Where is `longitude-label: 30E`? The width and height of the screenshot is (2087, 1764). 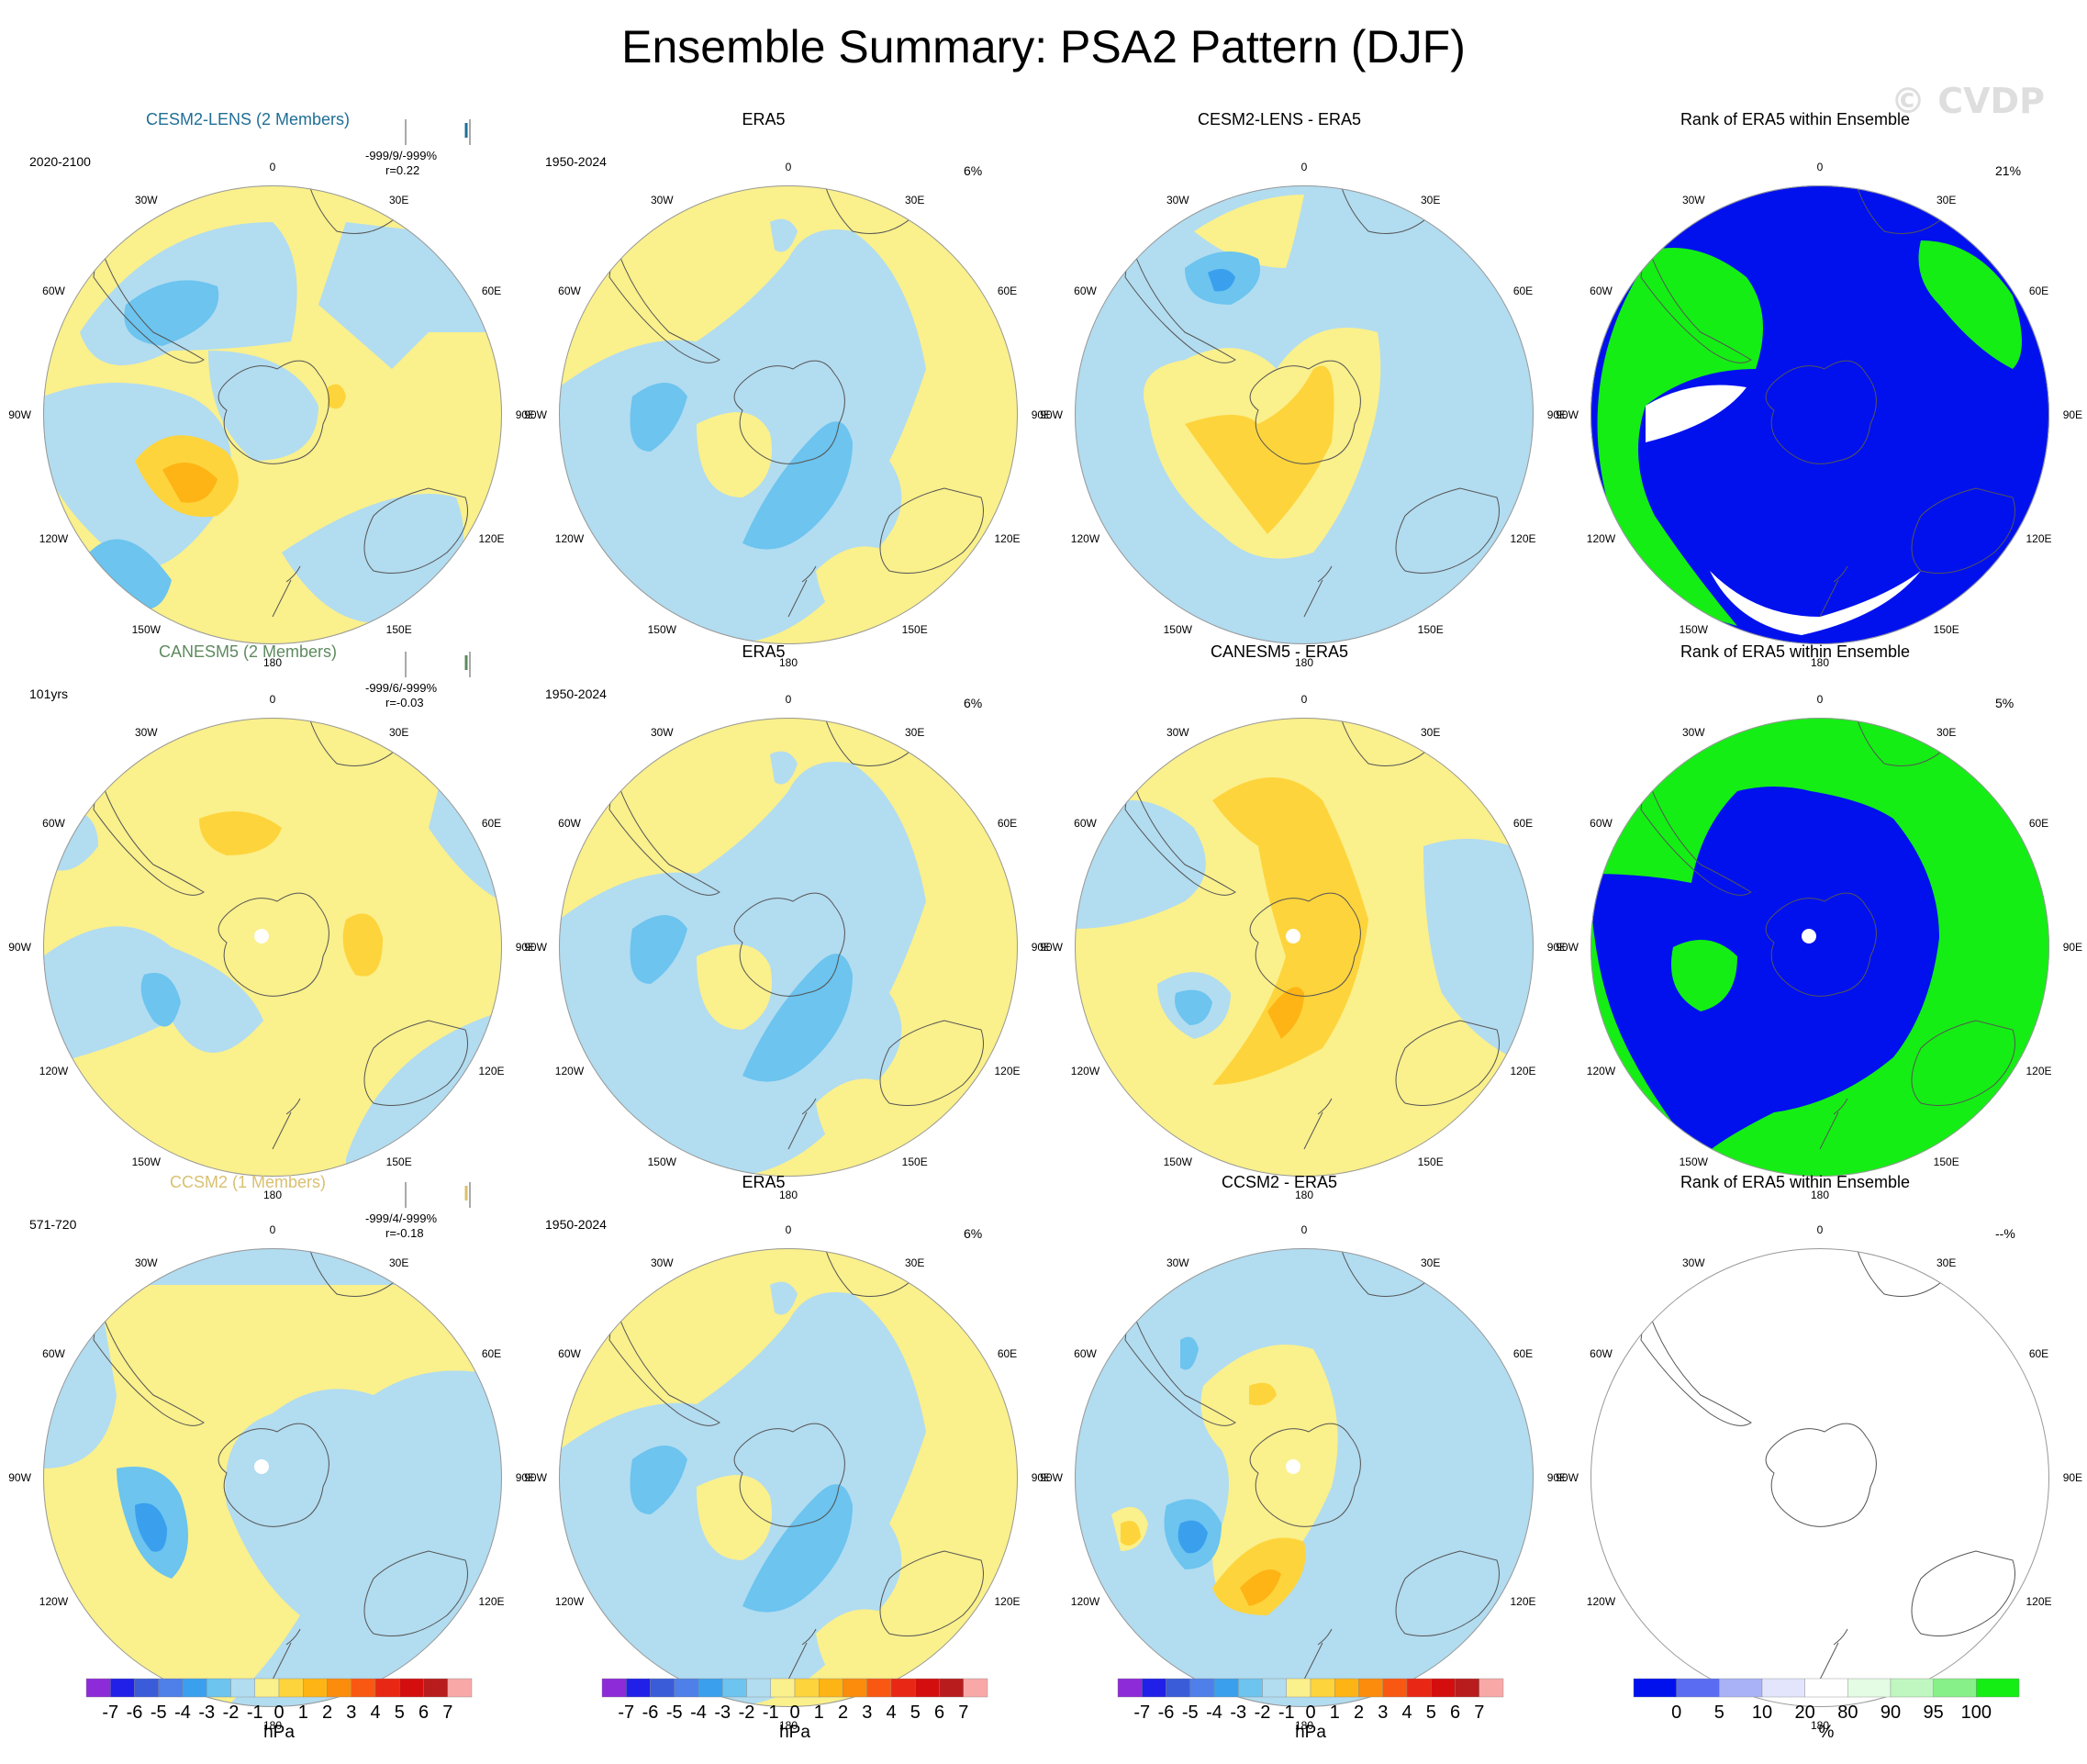 longitude-label: 30E is located at coordinates (399, 733).